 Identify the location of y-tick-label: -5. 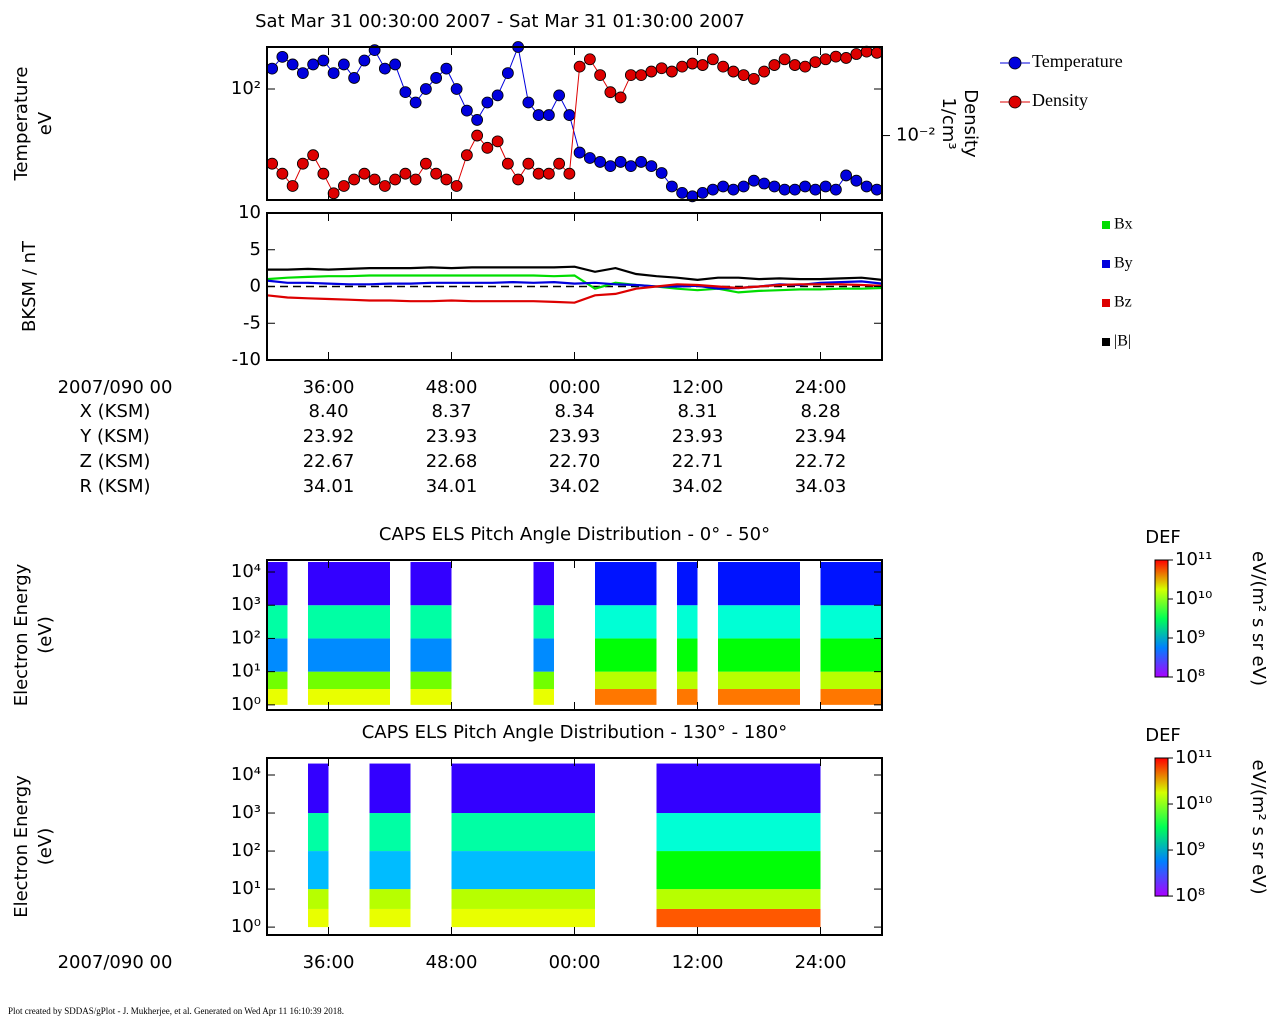
(252, 322).